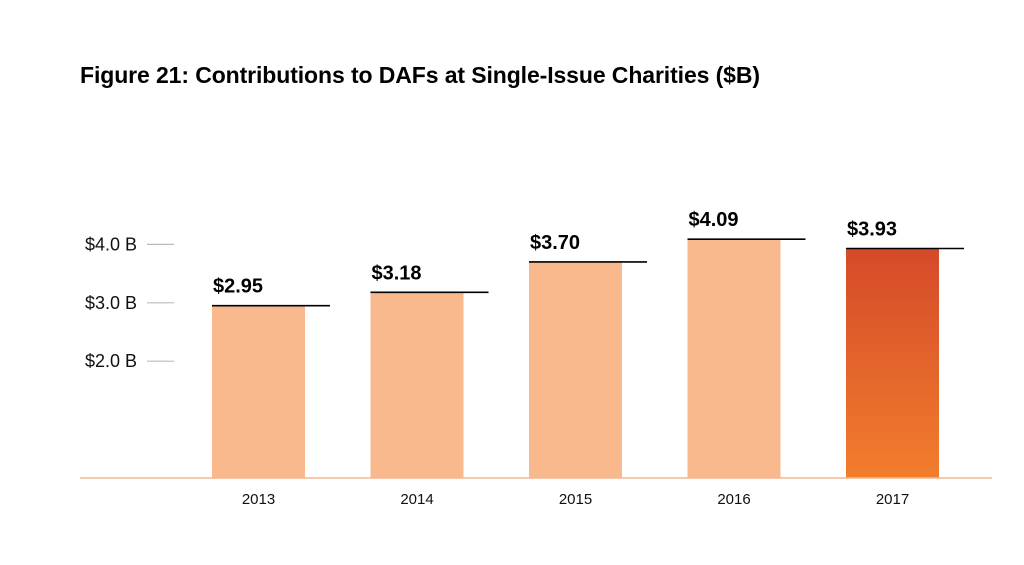  What do you see at coordinates (111, 303) in the screenshot?
I see `y-tick-label: $3.0 B` at bounding box center [111, 303].